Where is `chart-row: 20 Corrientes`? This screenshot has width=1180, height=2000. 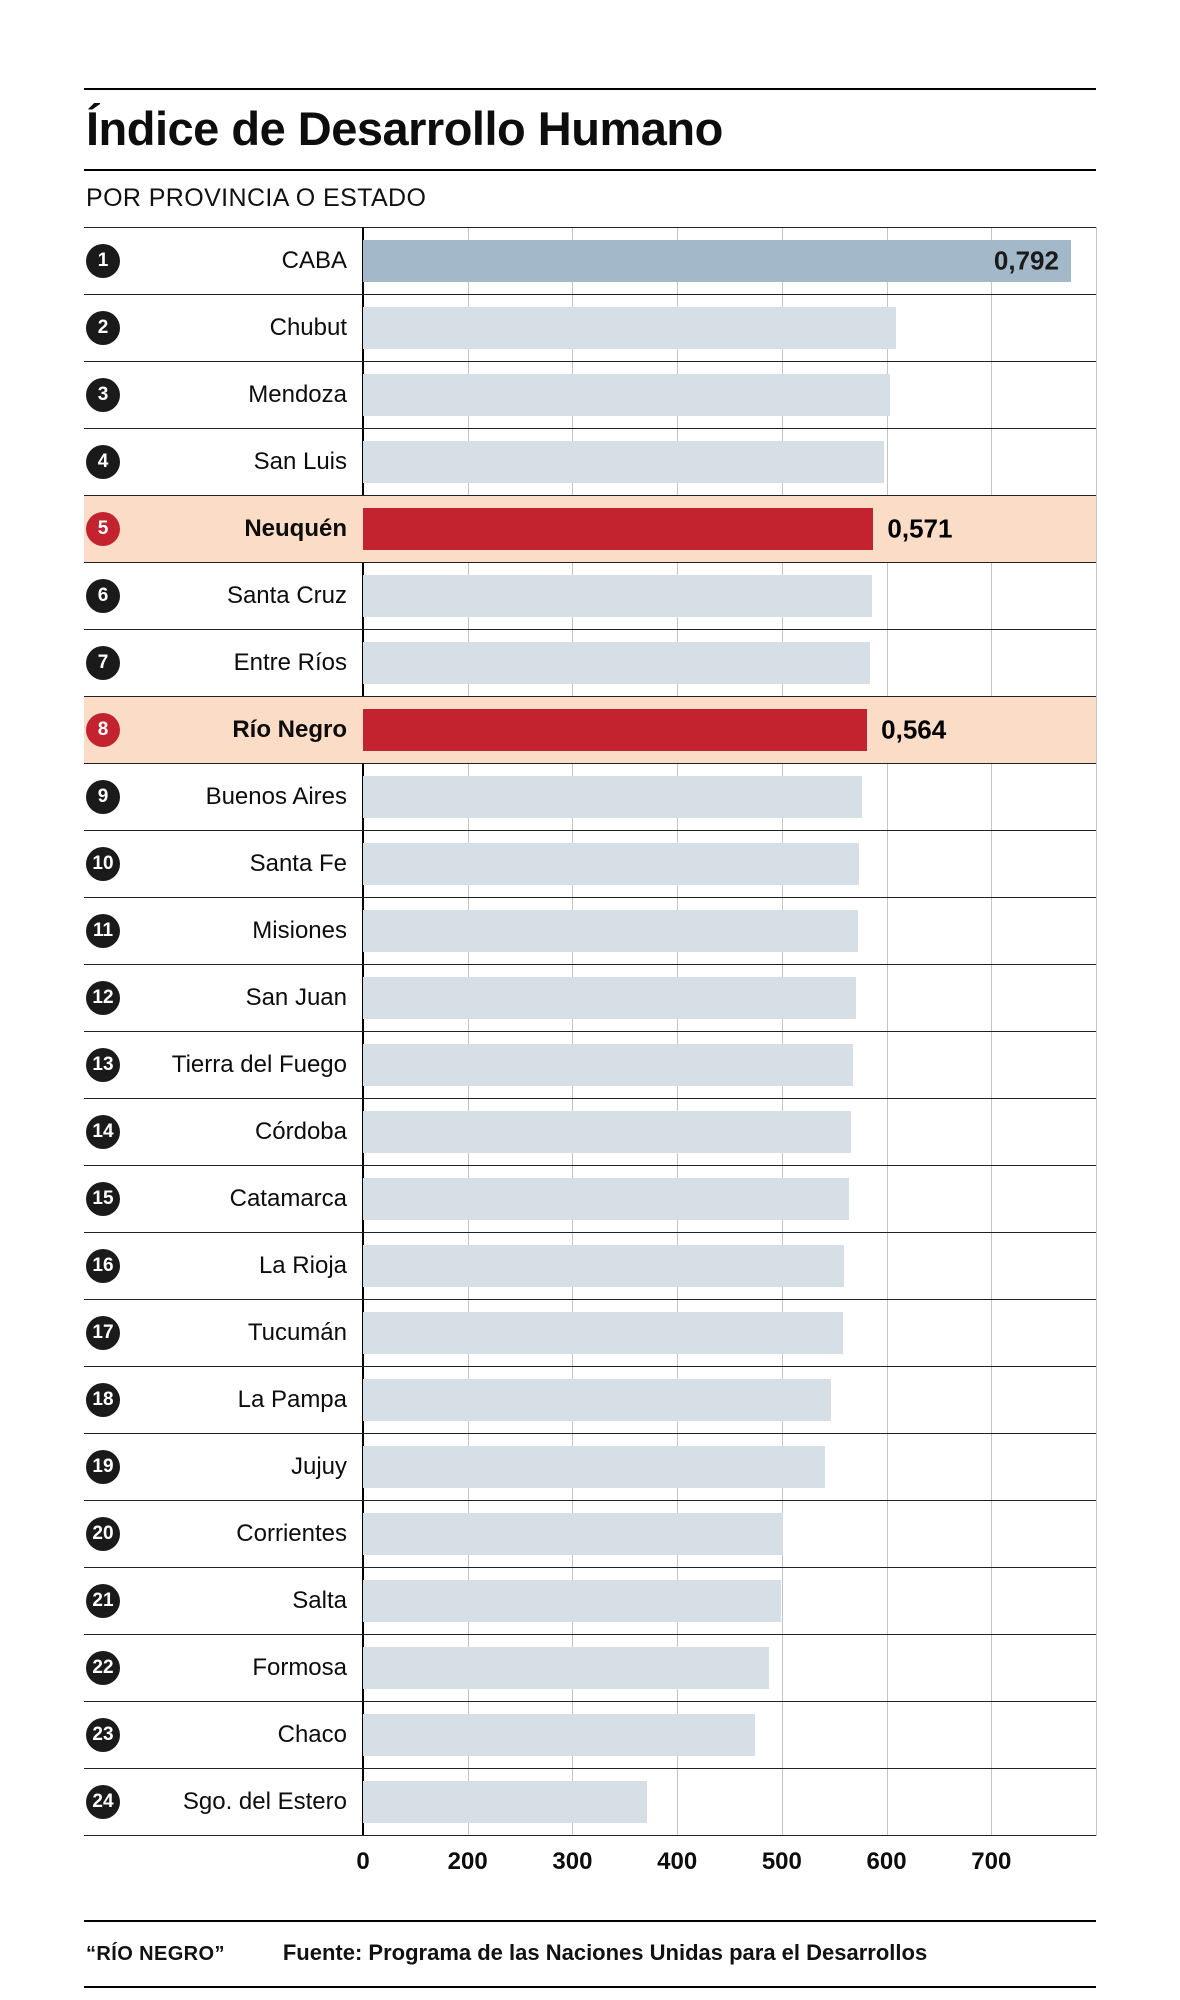
chart-row: 20 Corrientes is located at coordinates (590, 1535).